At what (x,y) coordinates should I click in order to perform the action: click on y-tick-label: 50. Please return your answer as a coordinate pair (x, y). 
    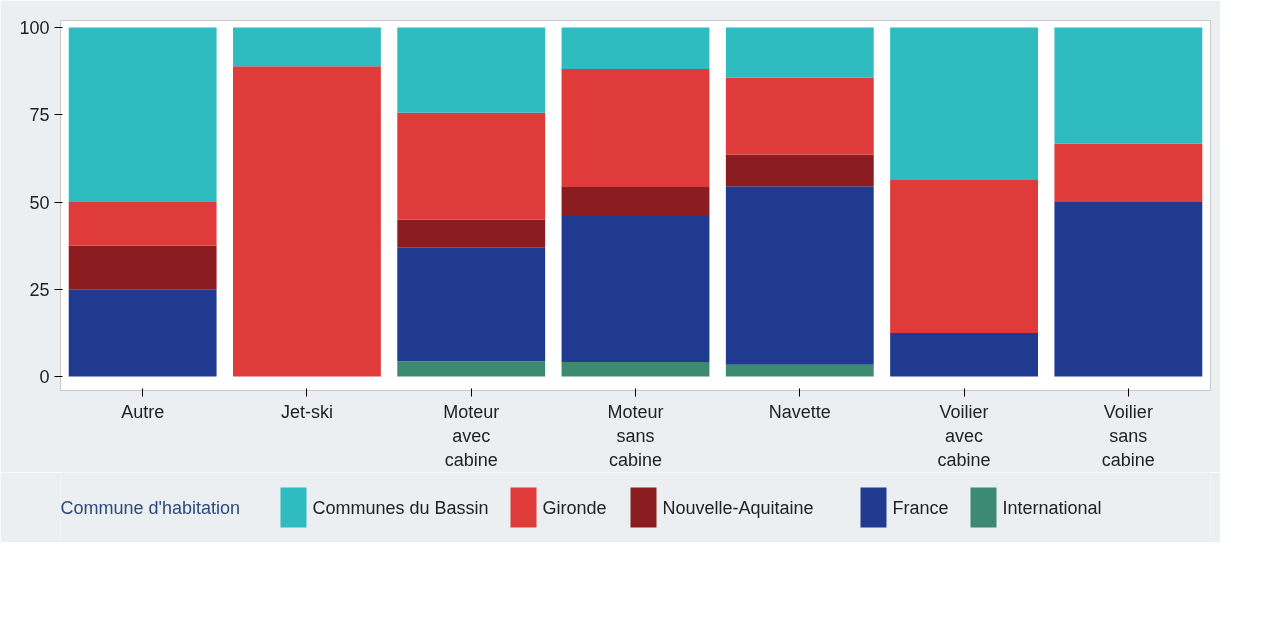
    Looking at the image, I should click on (39, 202).